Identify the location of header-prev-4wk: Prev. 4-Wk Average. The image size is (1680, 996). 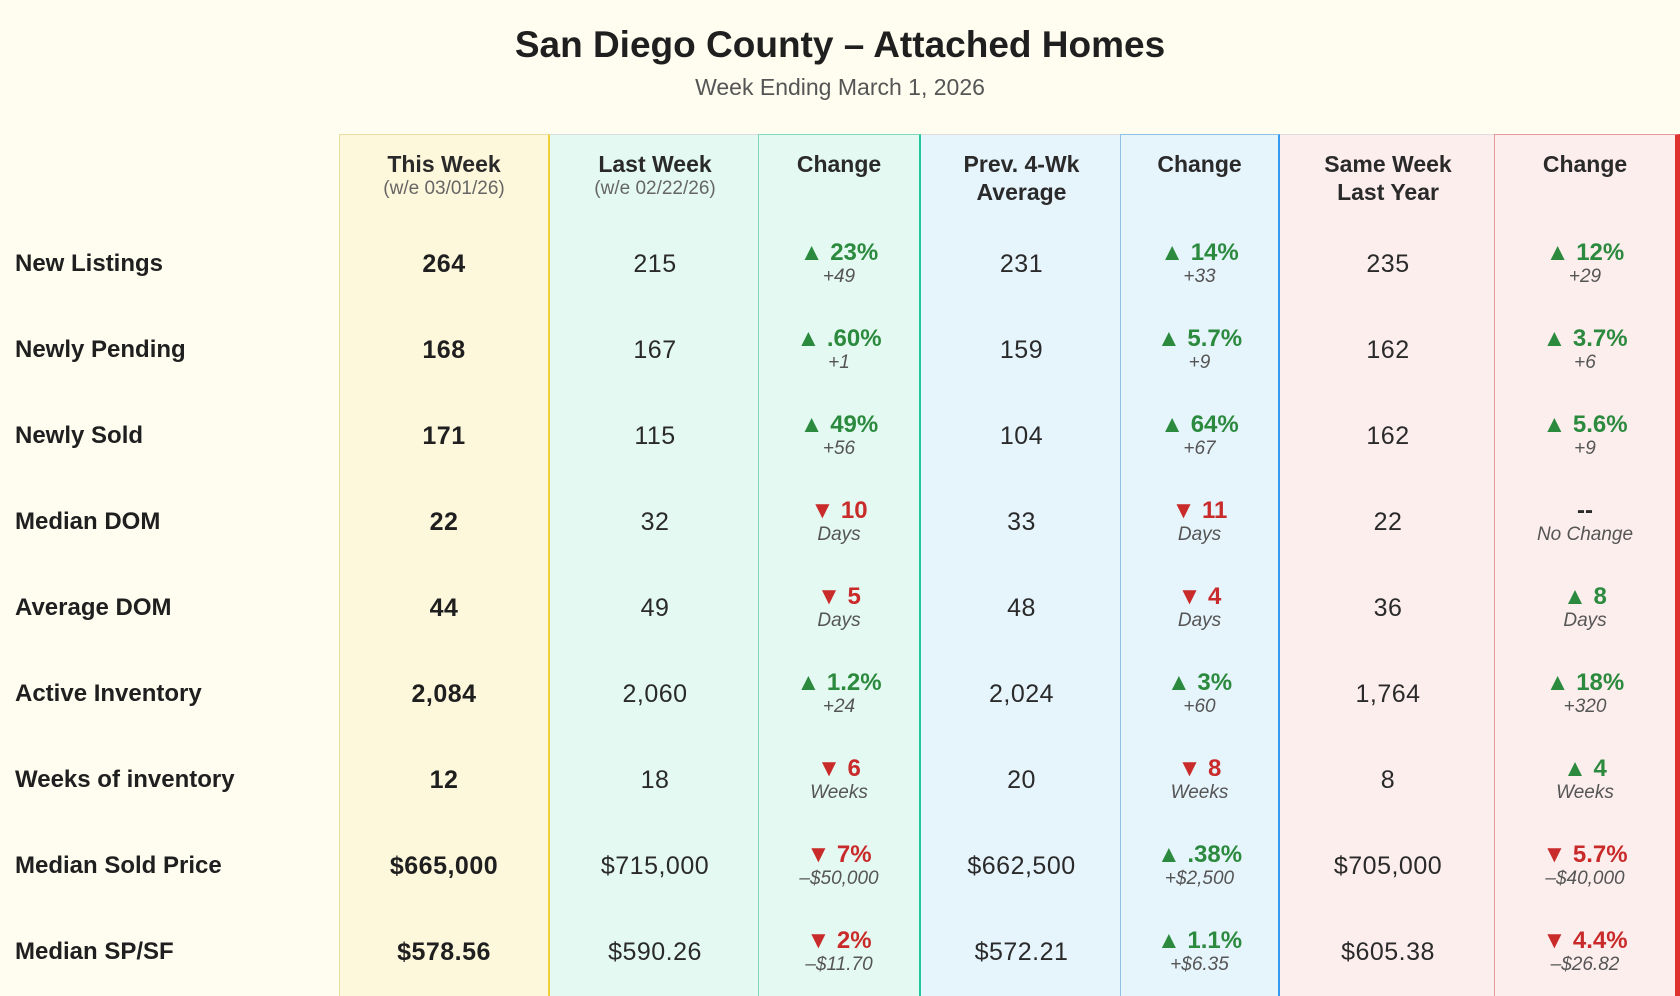
(1021, 178).